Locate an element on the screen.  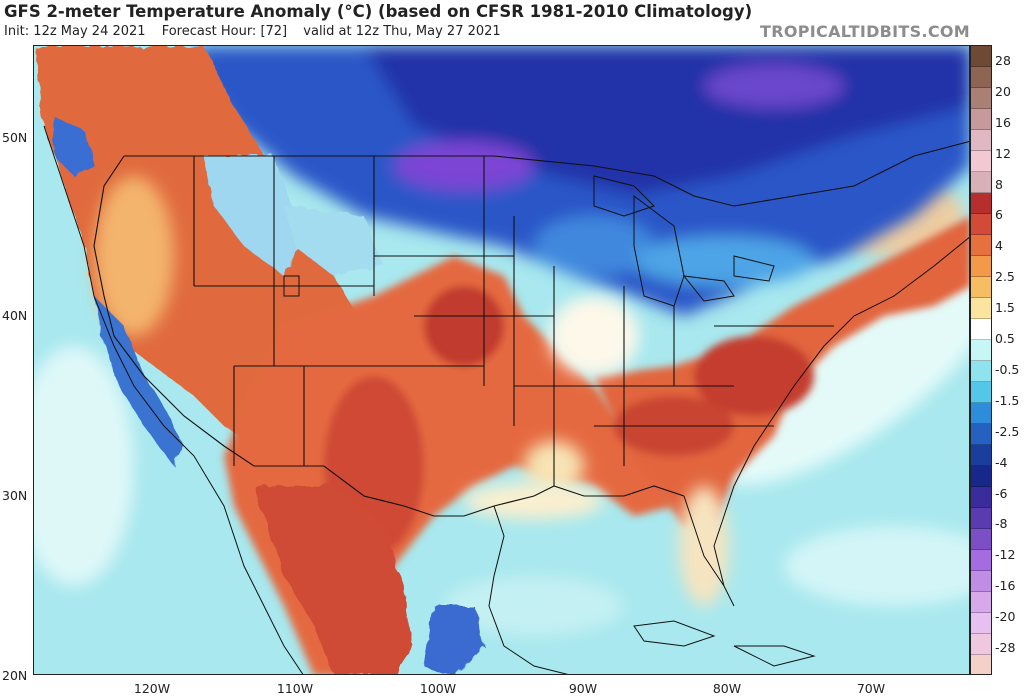
lon-label-120w: 120W is located at coordinates (152, 688).